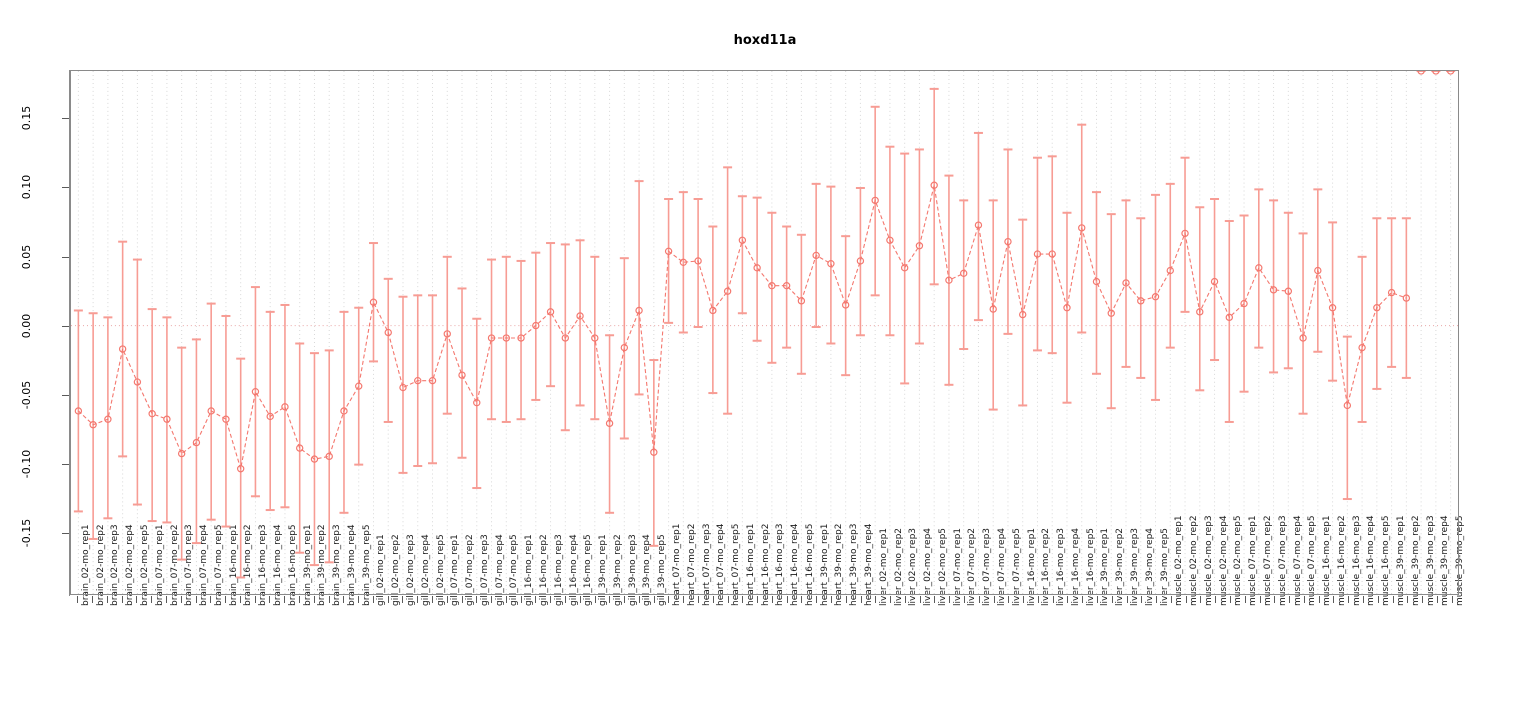 The width and height of the screenshot is (1530, 720). What do you see at coordinates (26, 118) in the screenshot?
I see `y-axis-tick-label: 0.15` at bounding box center [26, 118].